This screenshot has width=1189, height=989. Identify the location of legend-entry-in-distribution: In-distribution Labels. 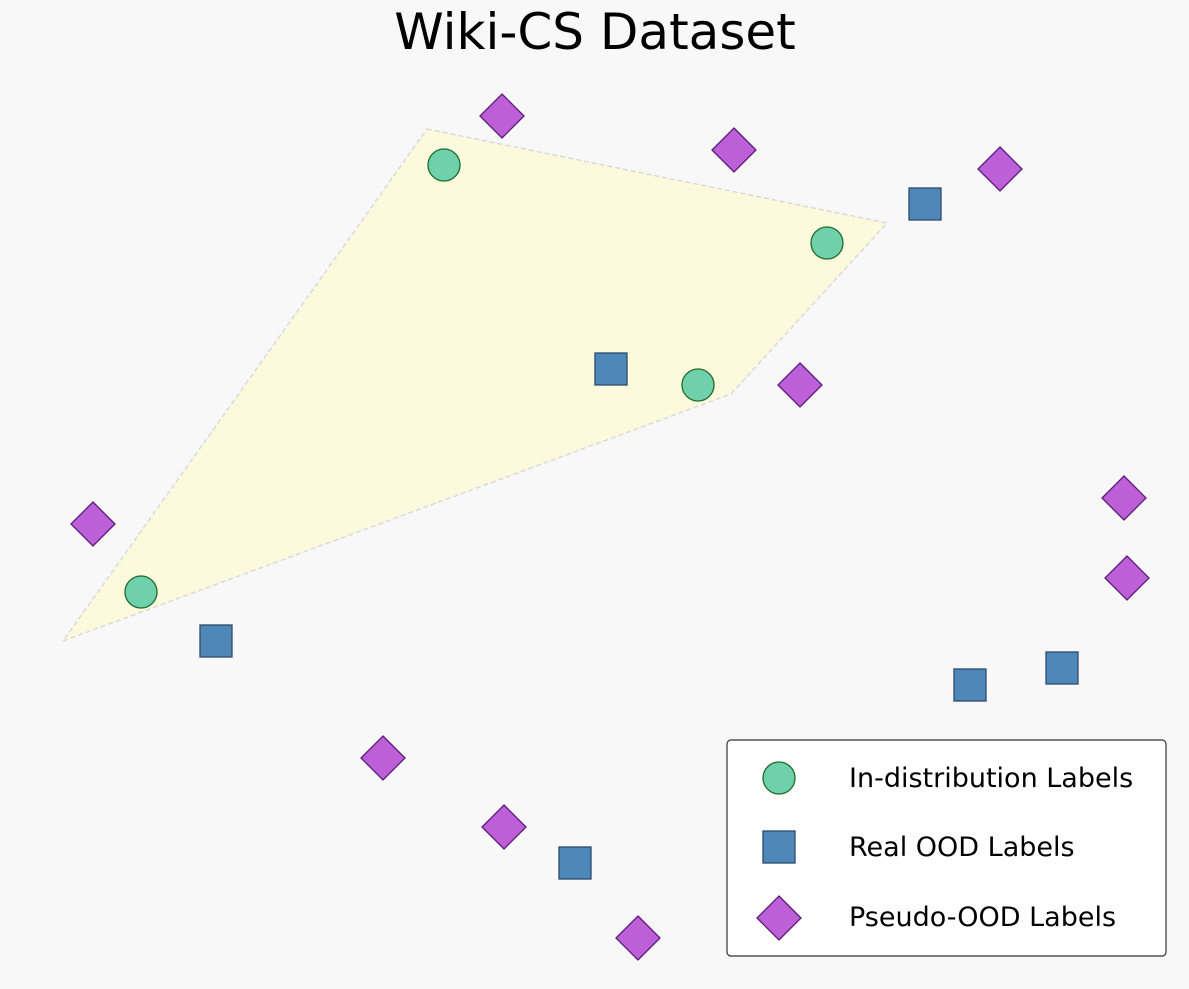
(947, 778).